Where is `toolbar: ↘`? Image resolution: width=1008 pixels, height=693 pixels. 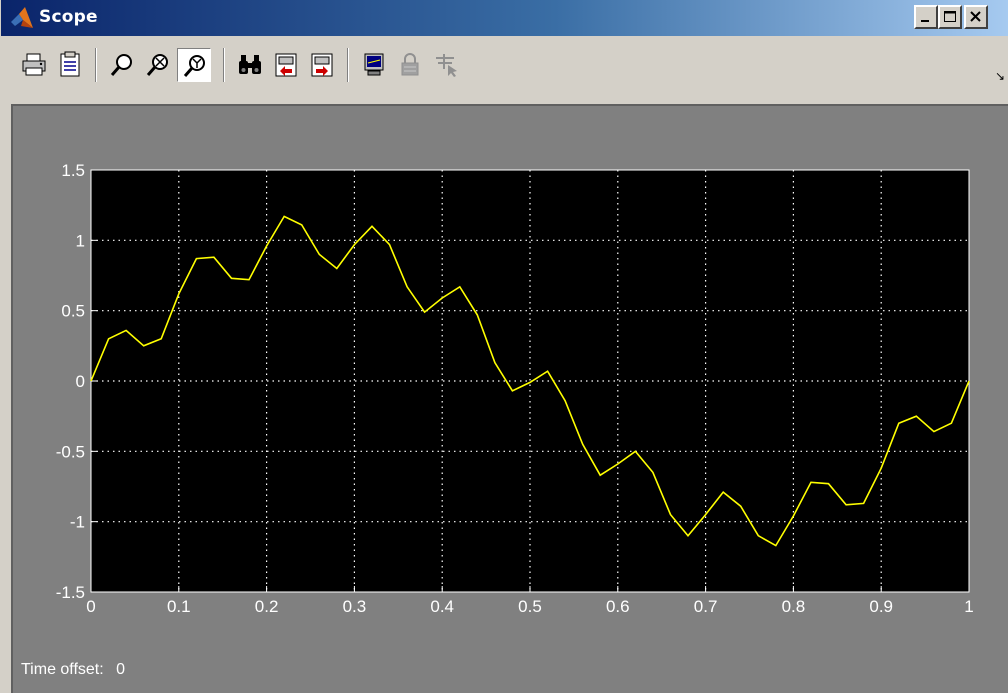
toolbar: ↘ is located at coordinates (504, 70).